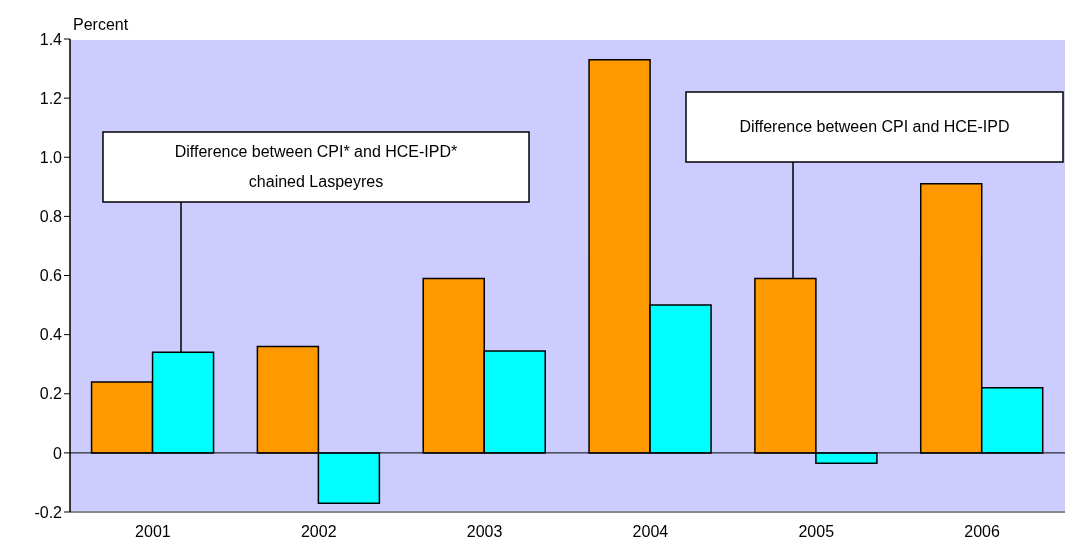 The width and height of the screenshot is (1073, 553). What do you see at coordinates (58, 453) in the screenshot?
I see `y-tick-label: 0` at bounding box center [58, 453].